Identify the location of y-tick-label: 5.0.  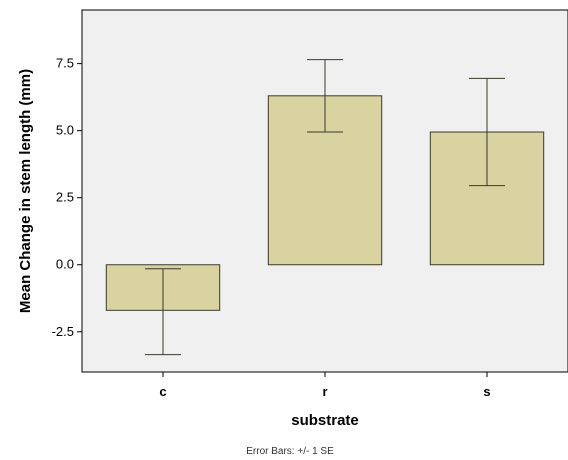
(65, 130).